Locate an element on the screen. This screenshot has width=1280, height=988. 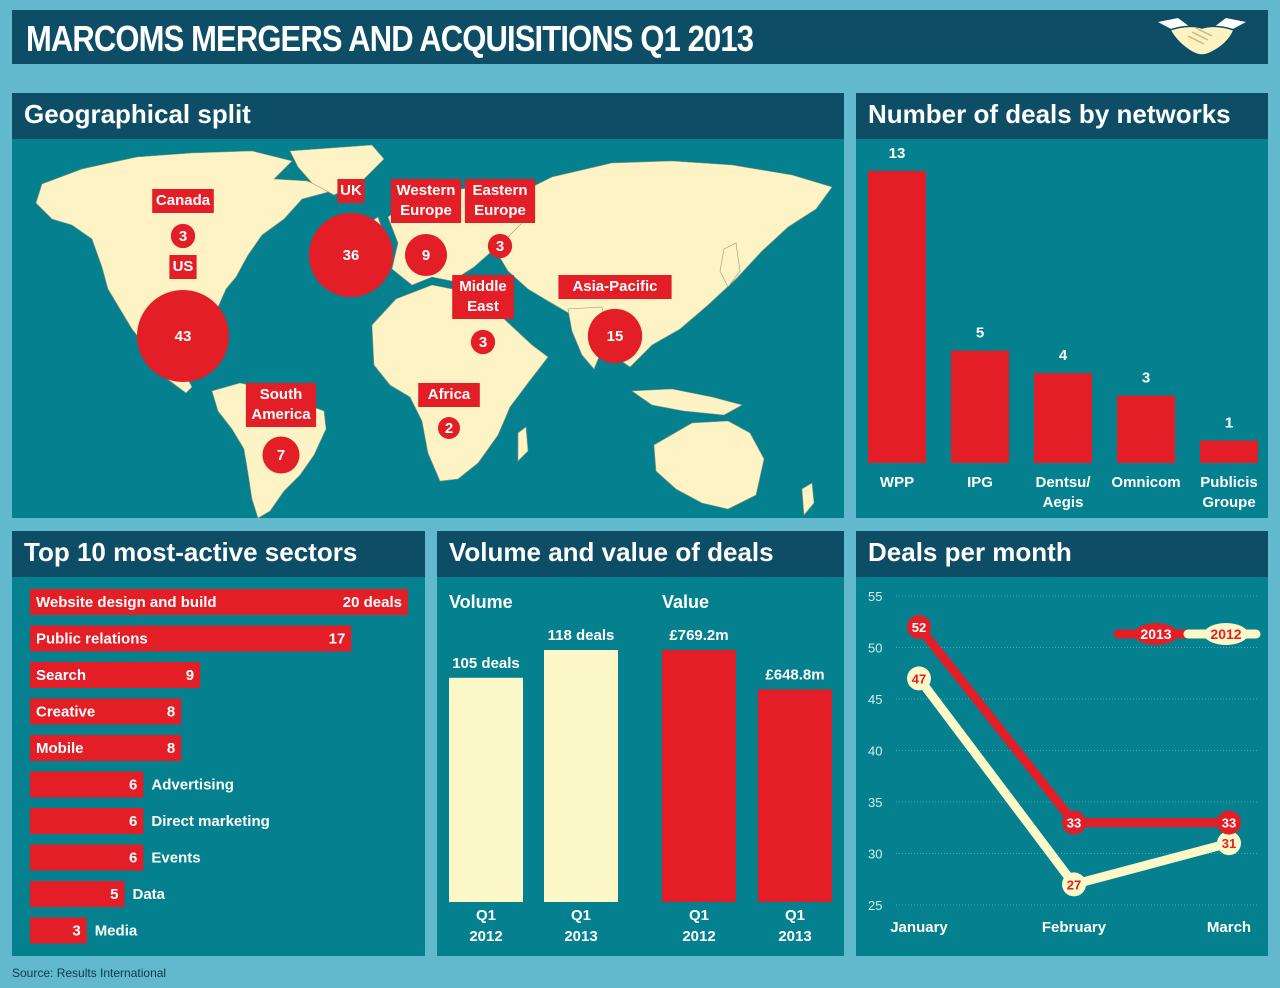
title-bar: MARCOMS MERGERS AND ACQUISITIONS Q1 2013 is located at coordinates (640, 37).